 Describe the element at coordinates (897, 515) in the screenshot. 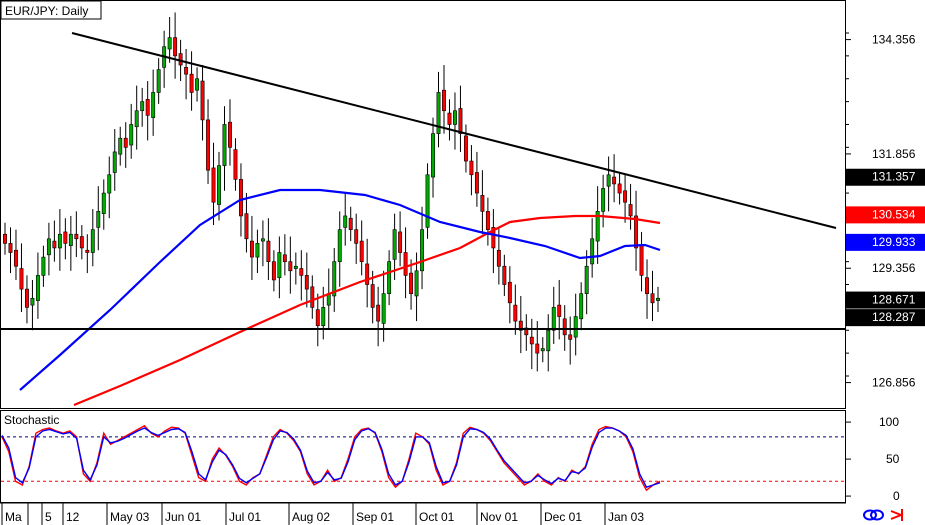

I see `arrow-right-icon` at that location.